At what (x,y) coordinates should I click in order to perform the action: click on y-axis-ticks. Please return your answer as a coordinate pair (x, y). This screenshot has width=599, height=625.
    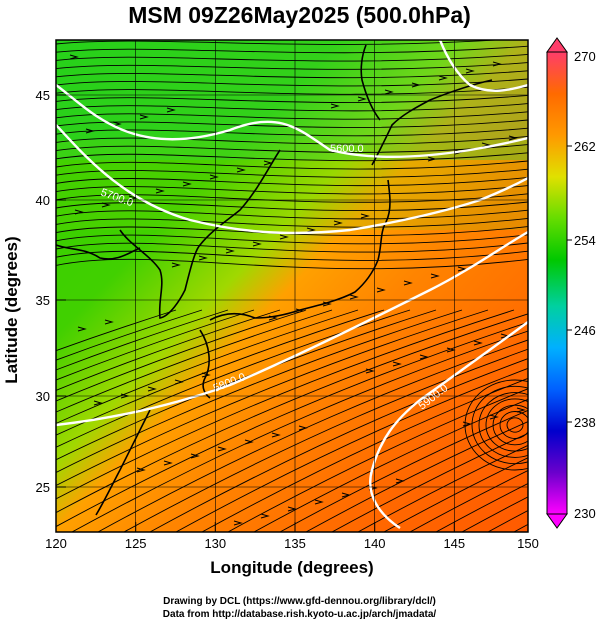
    Looking at the image, I should click on (61, 291).